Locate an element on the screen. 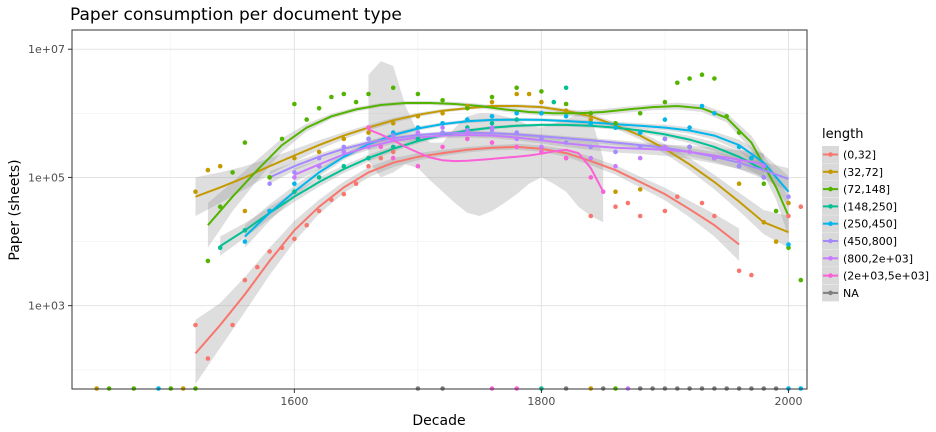  x-axis-title: Decade is located at coordinates (438, 421).